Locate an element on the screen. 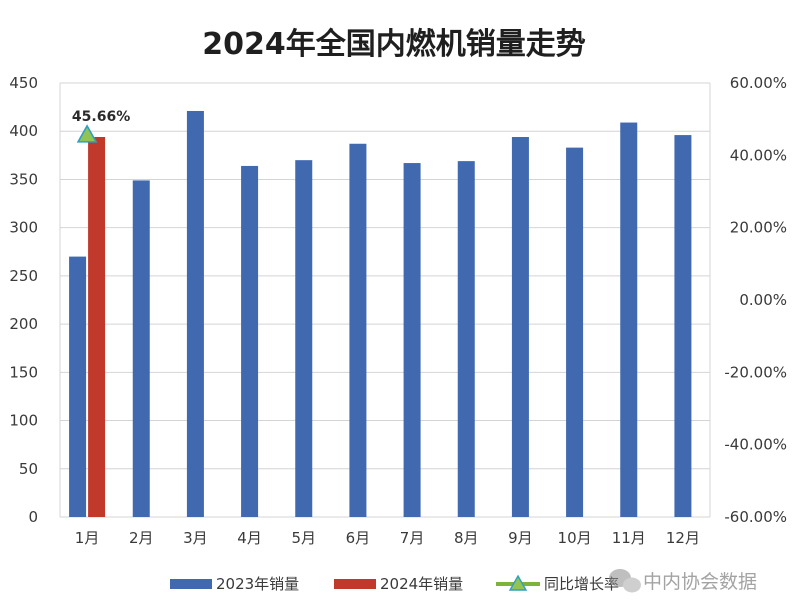  legend-swatch-2023 is located at coordinates (191, 584).